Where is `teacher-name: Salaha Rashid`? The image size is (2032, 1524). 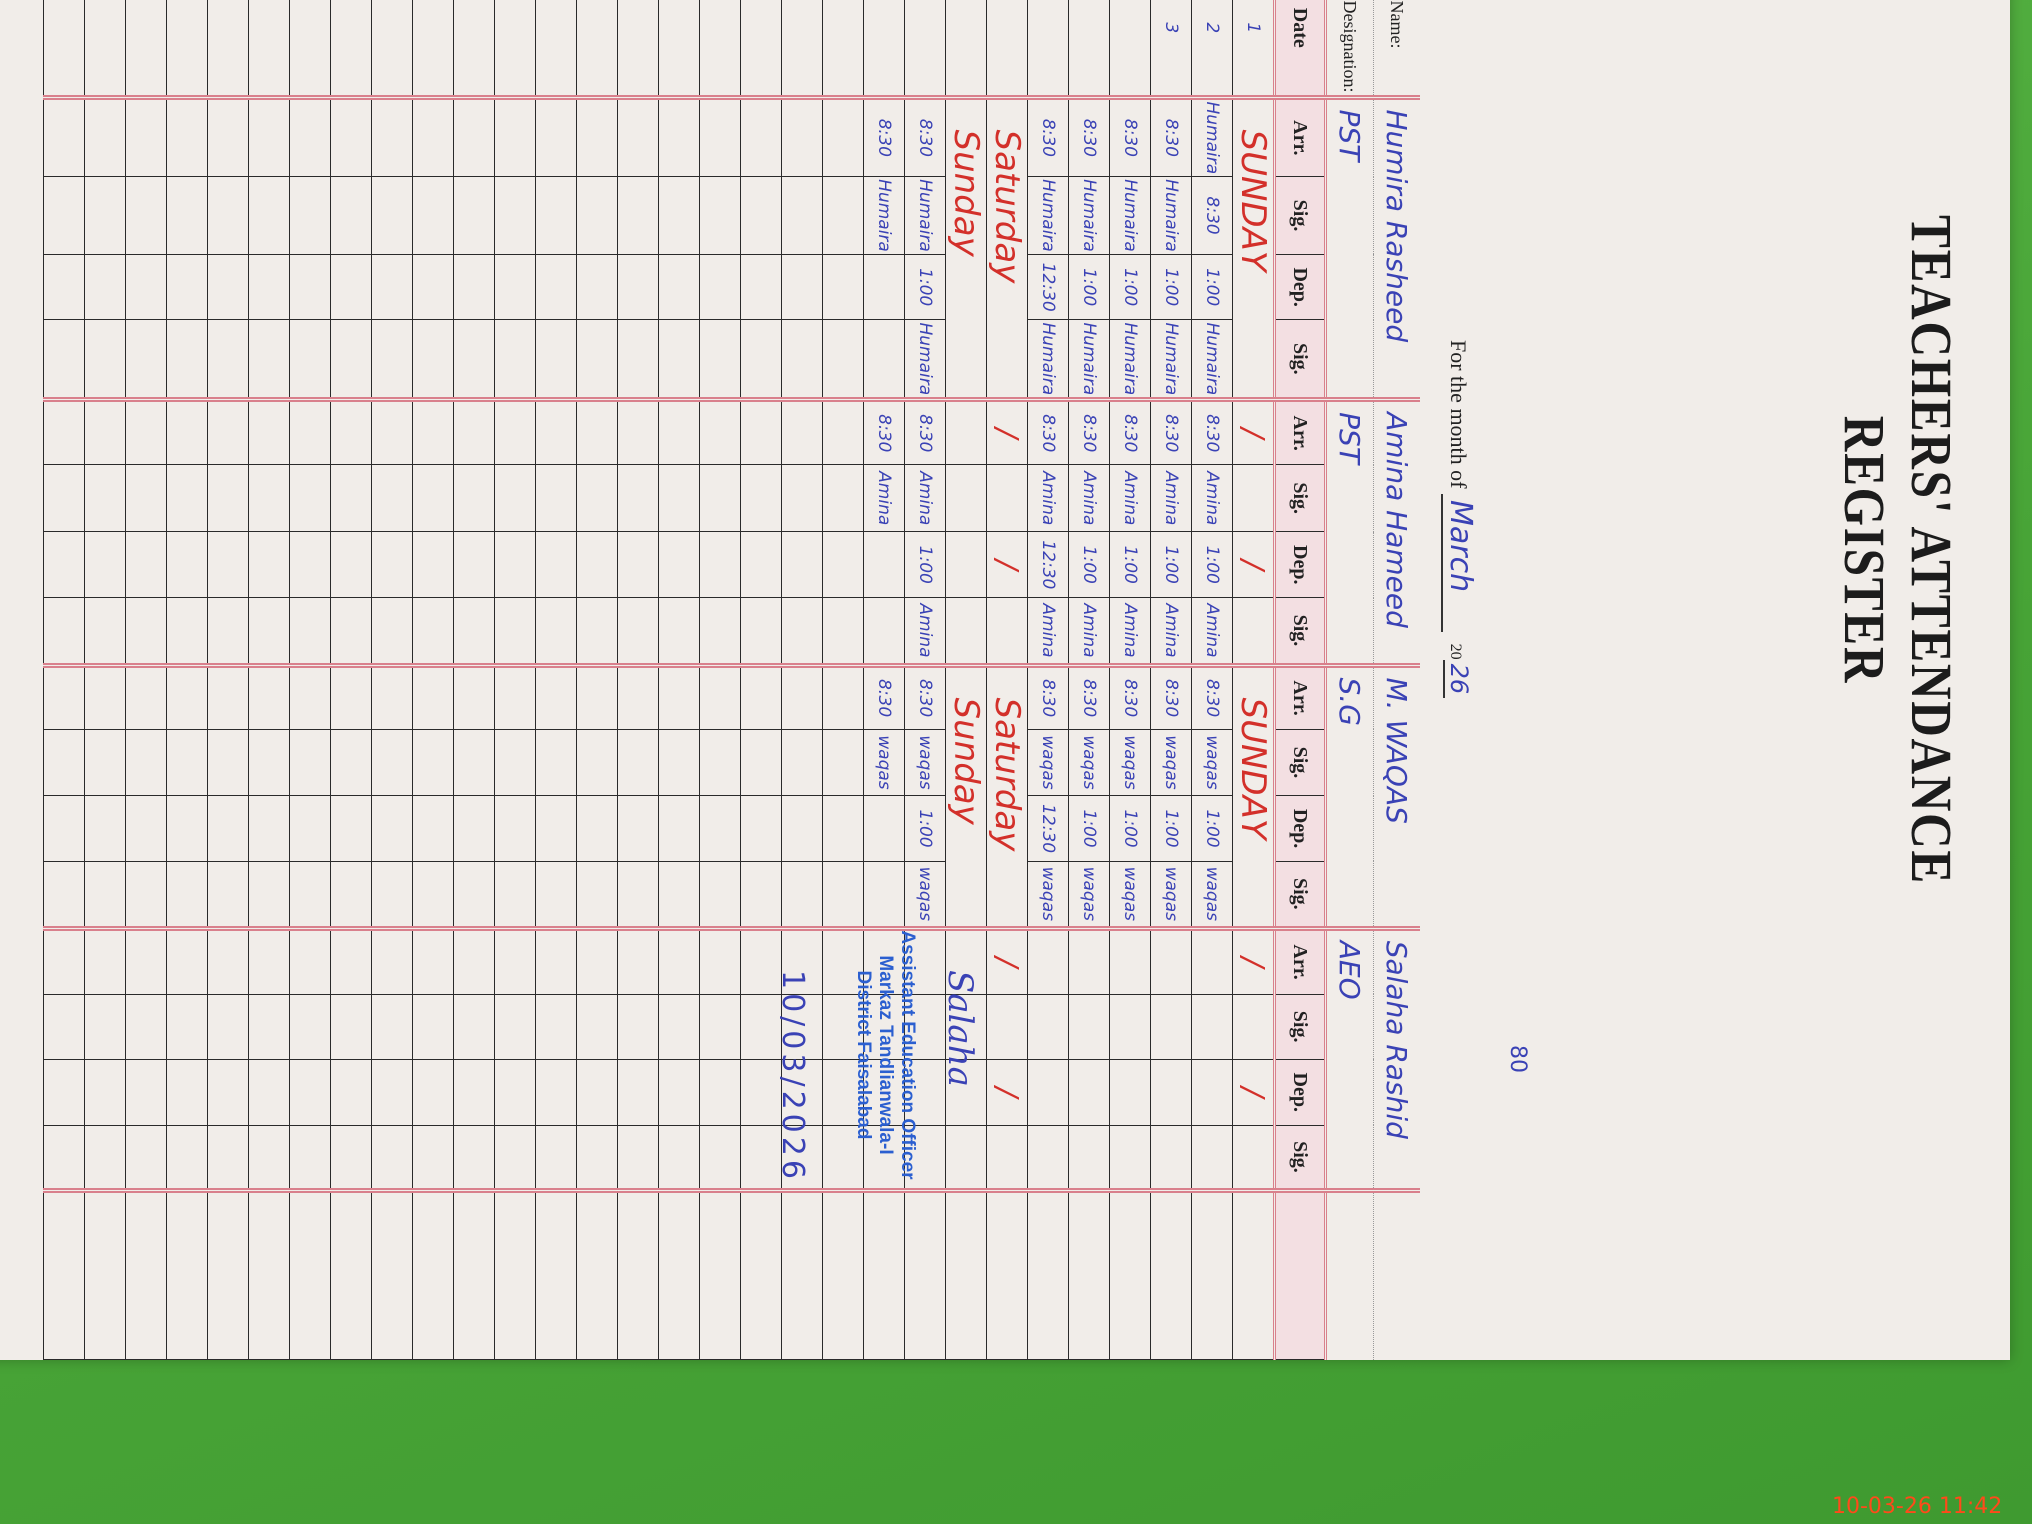
teacher-name: Salaha Rashid is located at coordinates (1396, 1059).